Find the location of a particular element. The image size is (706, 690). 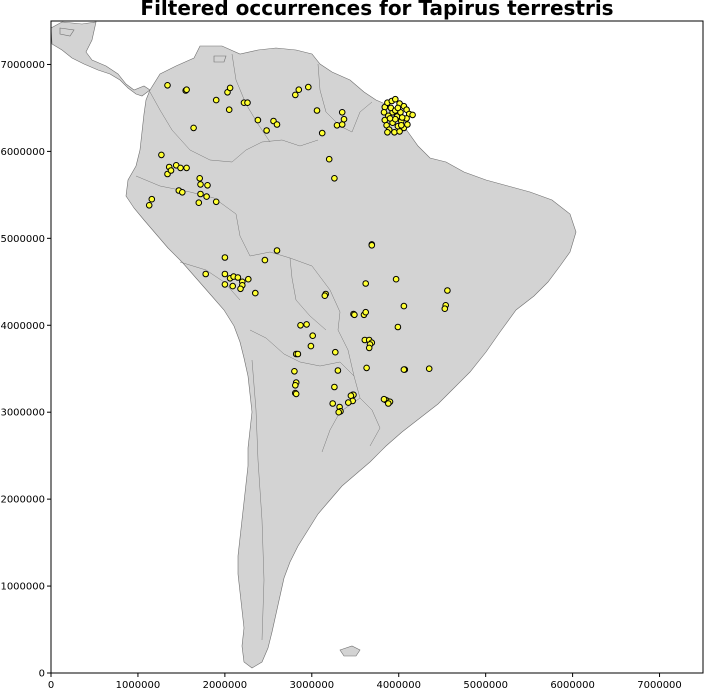

y-tick-label: 6000000 is located at coordinates (22, 152).